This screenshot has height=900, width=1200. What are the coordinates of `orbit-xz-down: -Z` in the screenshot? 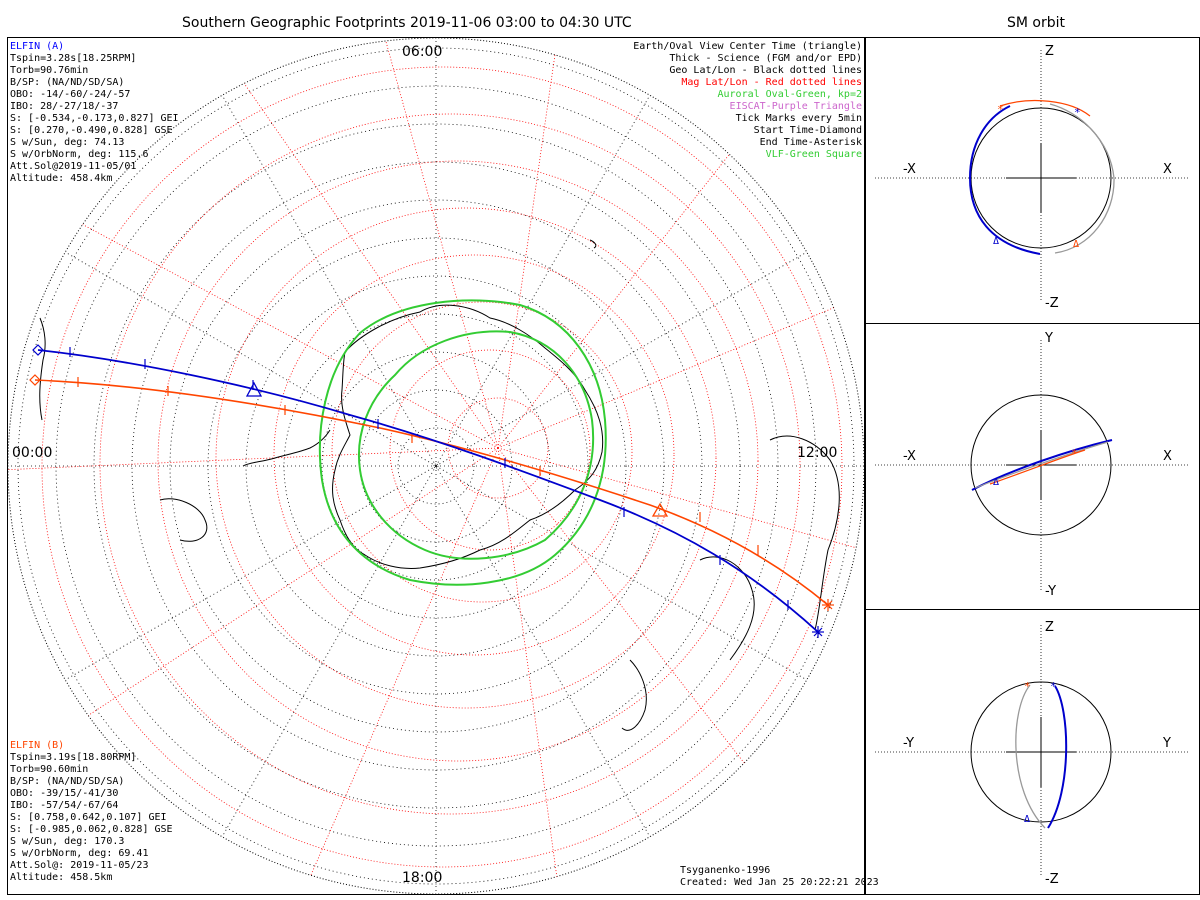 It's located at (1052, 303).